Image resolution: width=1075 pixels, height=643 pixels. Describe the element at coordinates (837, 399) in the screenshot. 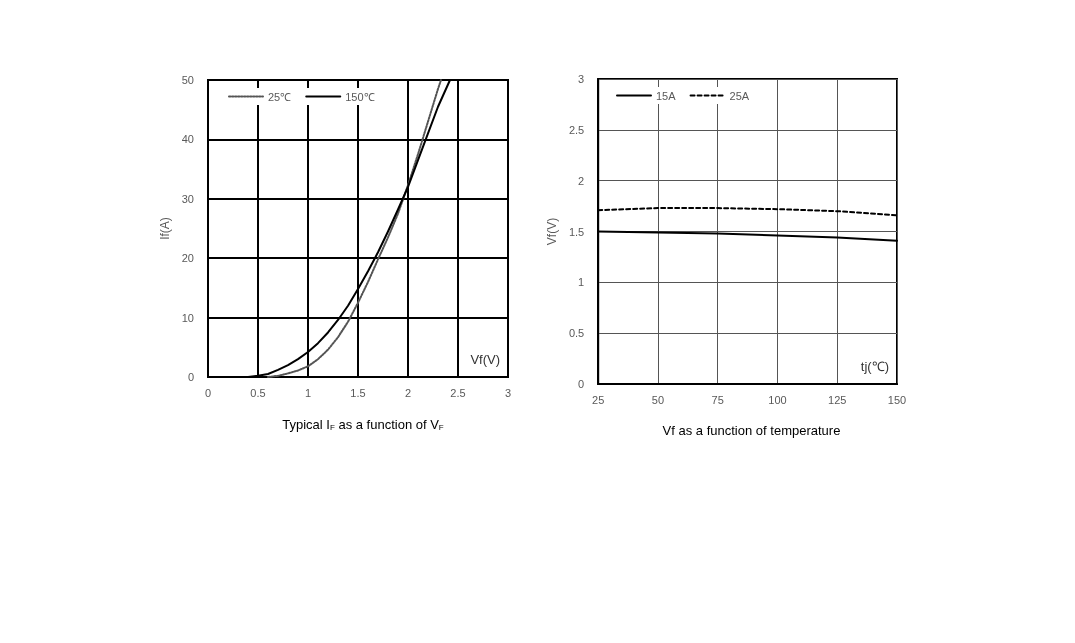

I see `x-tick-label: 125` at that location.